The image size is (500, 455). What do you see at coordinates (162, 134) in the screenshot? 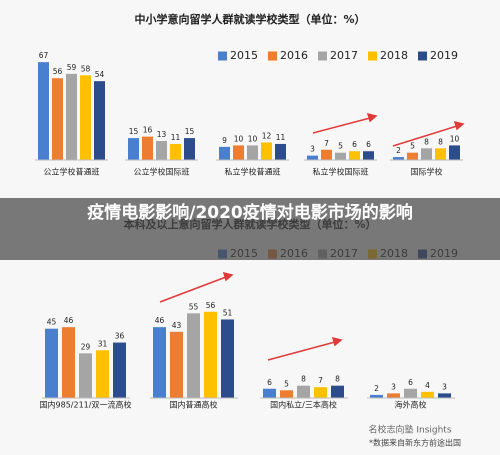
I see `data-label: 13` at bounding box center [162, 134].